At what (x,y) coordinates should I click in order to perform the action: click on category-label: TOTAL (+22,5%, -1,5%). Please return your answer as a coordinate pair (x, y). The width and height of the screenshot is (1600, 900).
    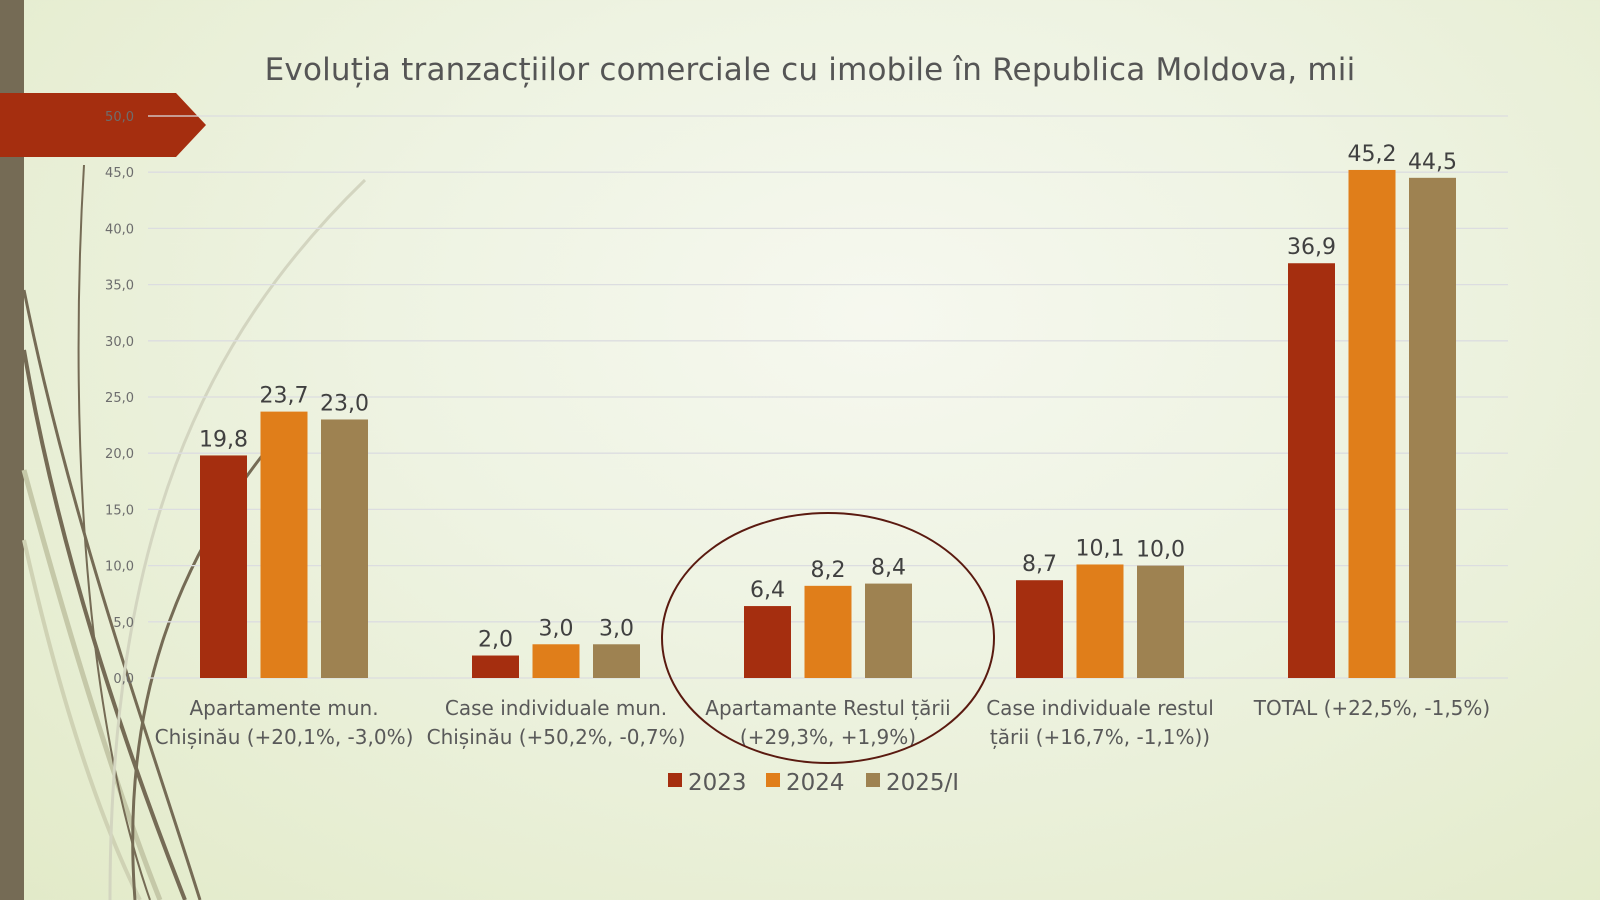
    Looking at the image, I should click on (1371, 708).